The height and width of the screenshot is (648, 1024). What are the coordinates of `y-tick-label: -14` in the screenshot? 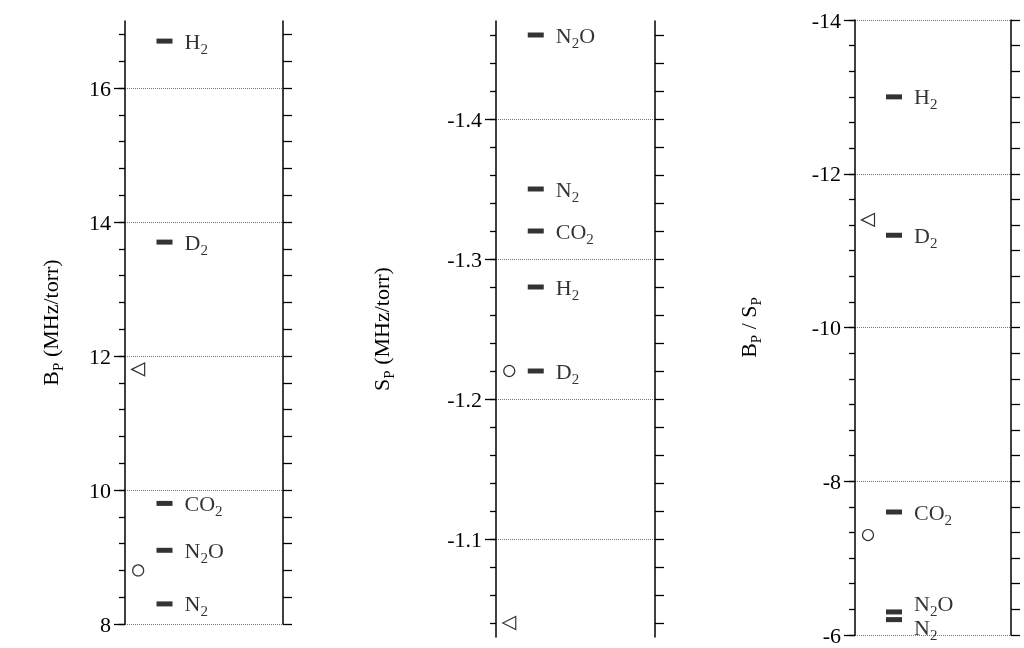 It's located at (826, 20).